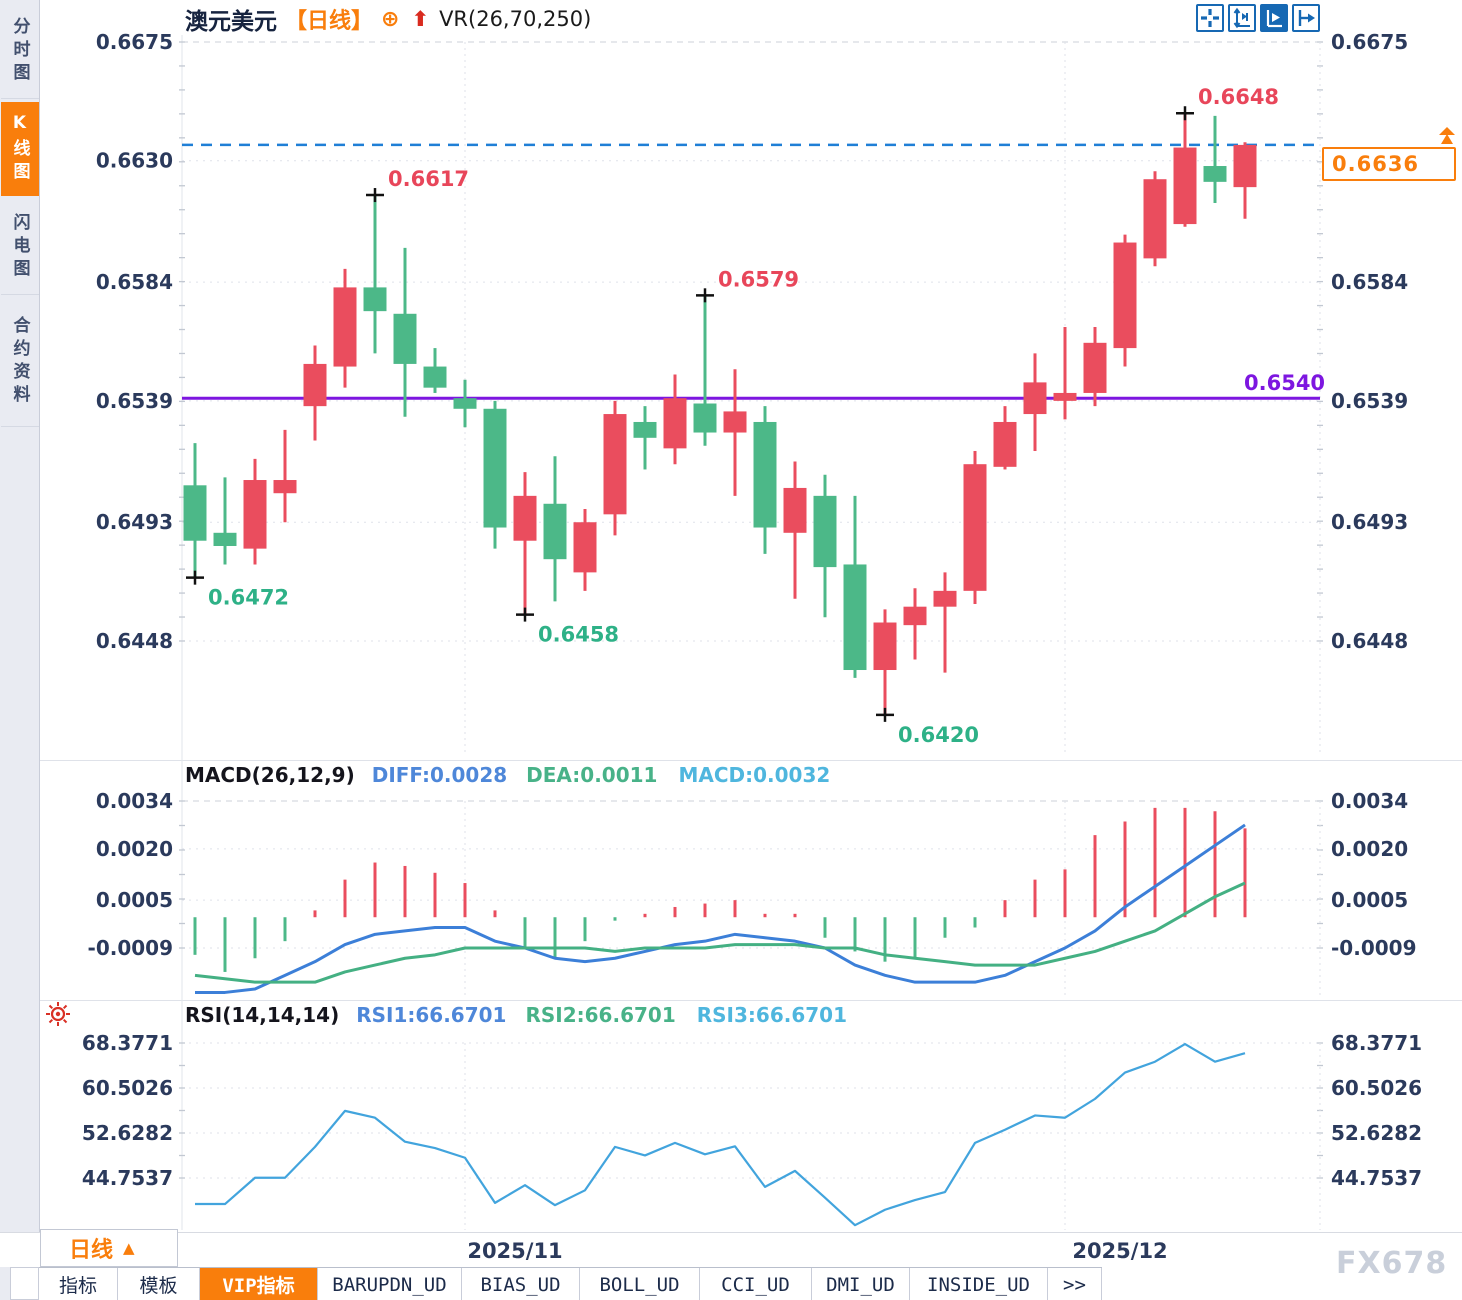 Image resolution: width=1462 pixels, height=1300 pixels. What do you see at coordinates (938, 735) in the screenshot?
I see `swing-low-label: 0.6420` at bounding box center [938, 735].